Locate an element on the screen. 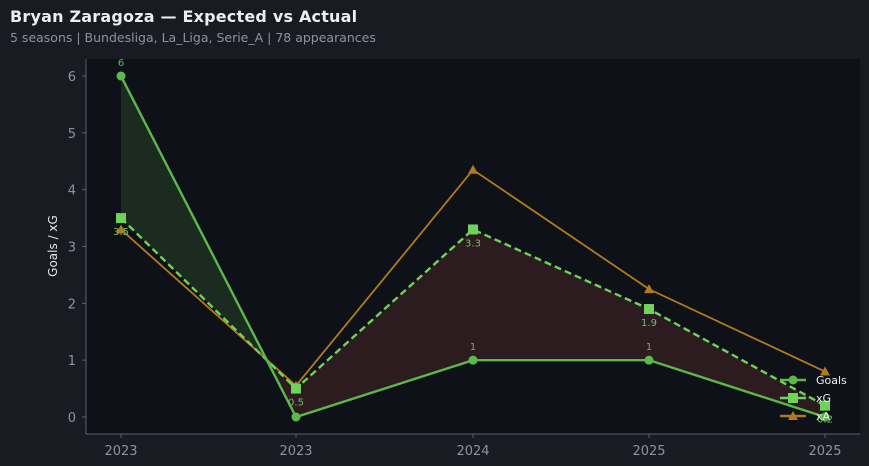 This screenshot has width=869, height=466. y-tick-label: 5 is located at coordinates (72, 134).